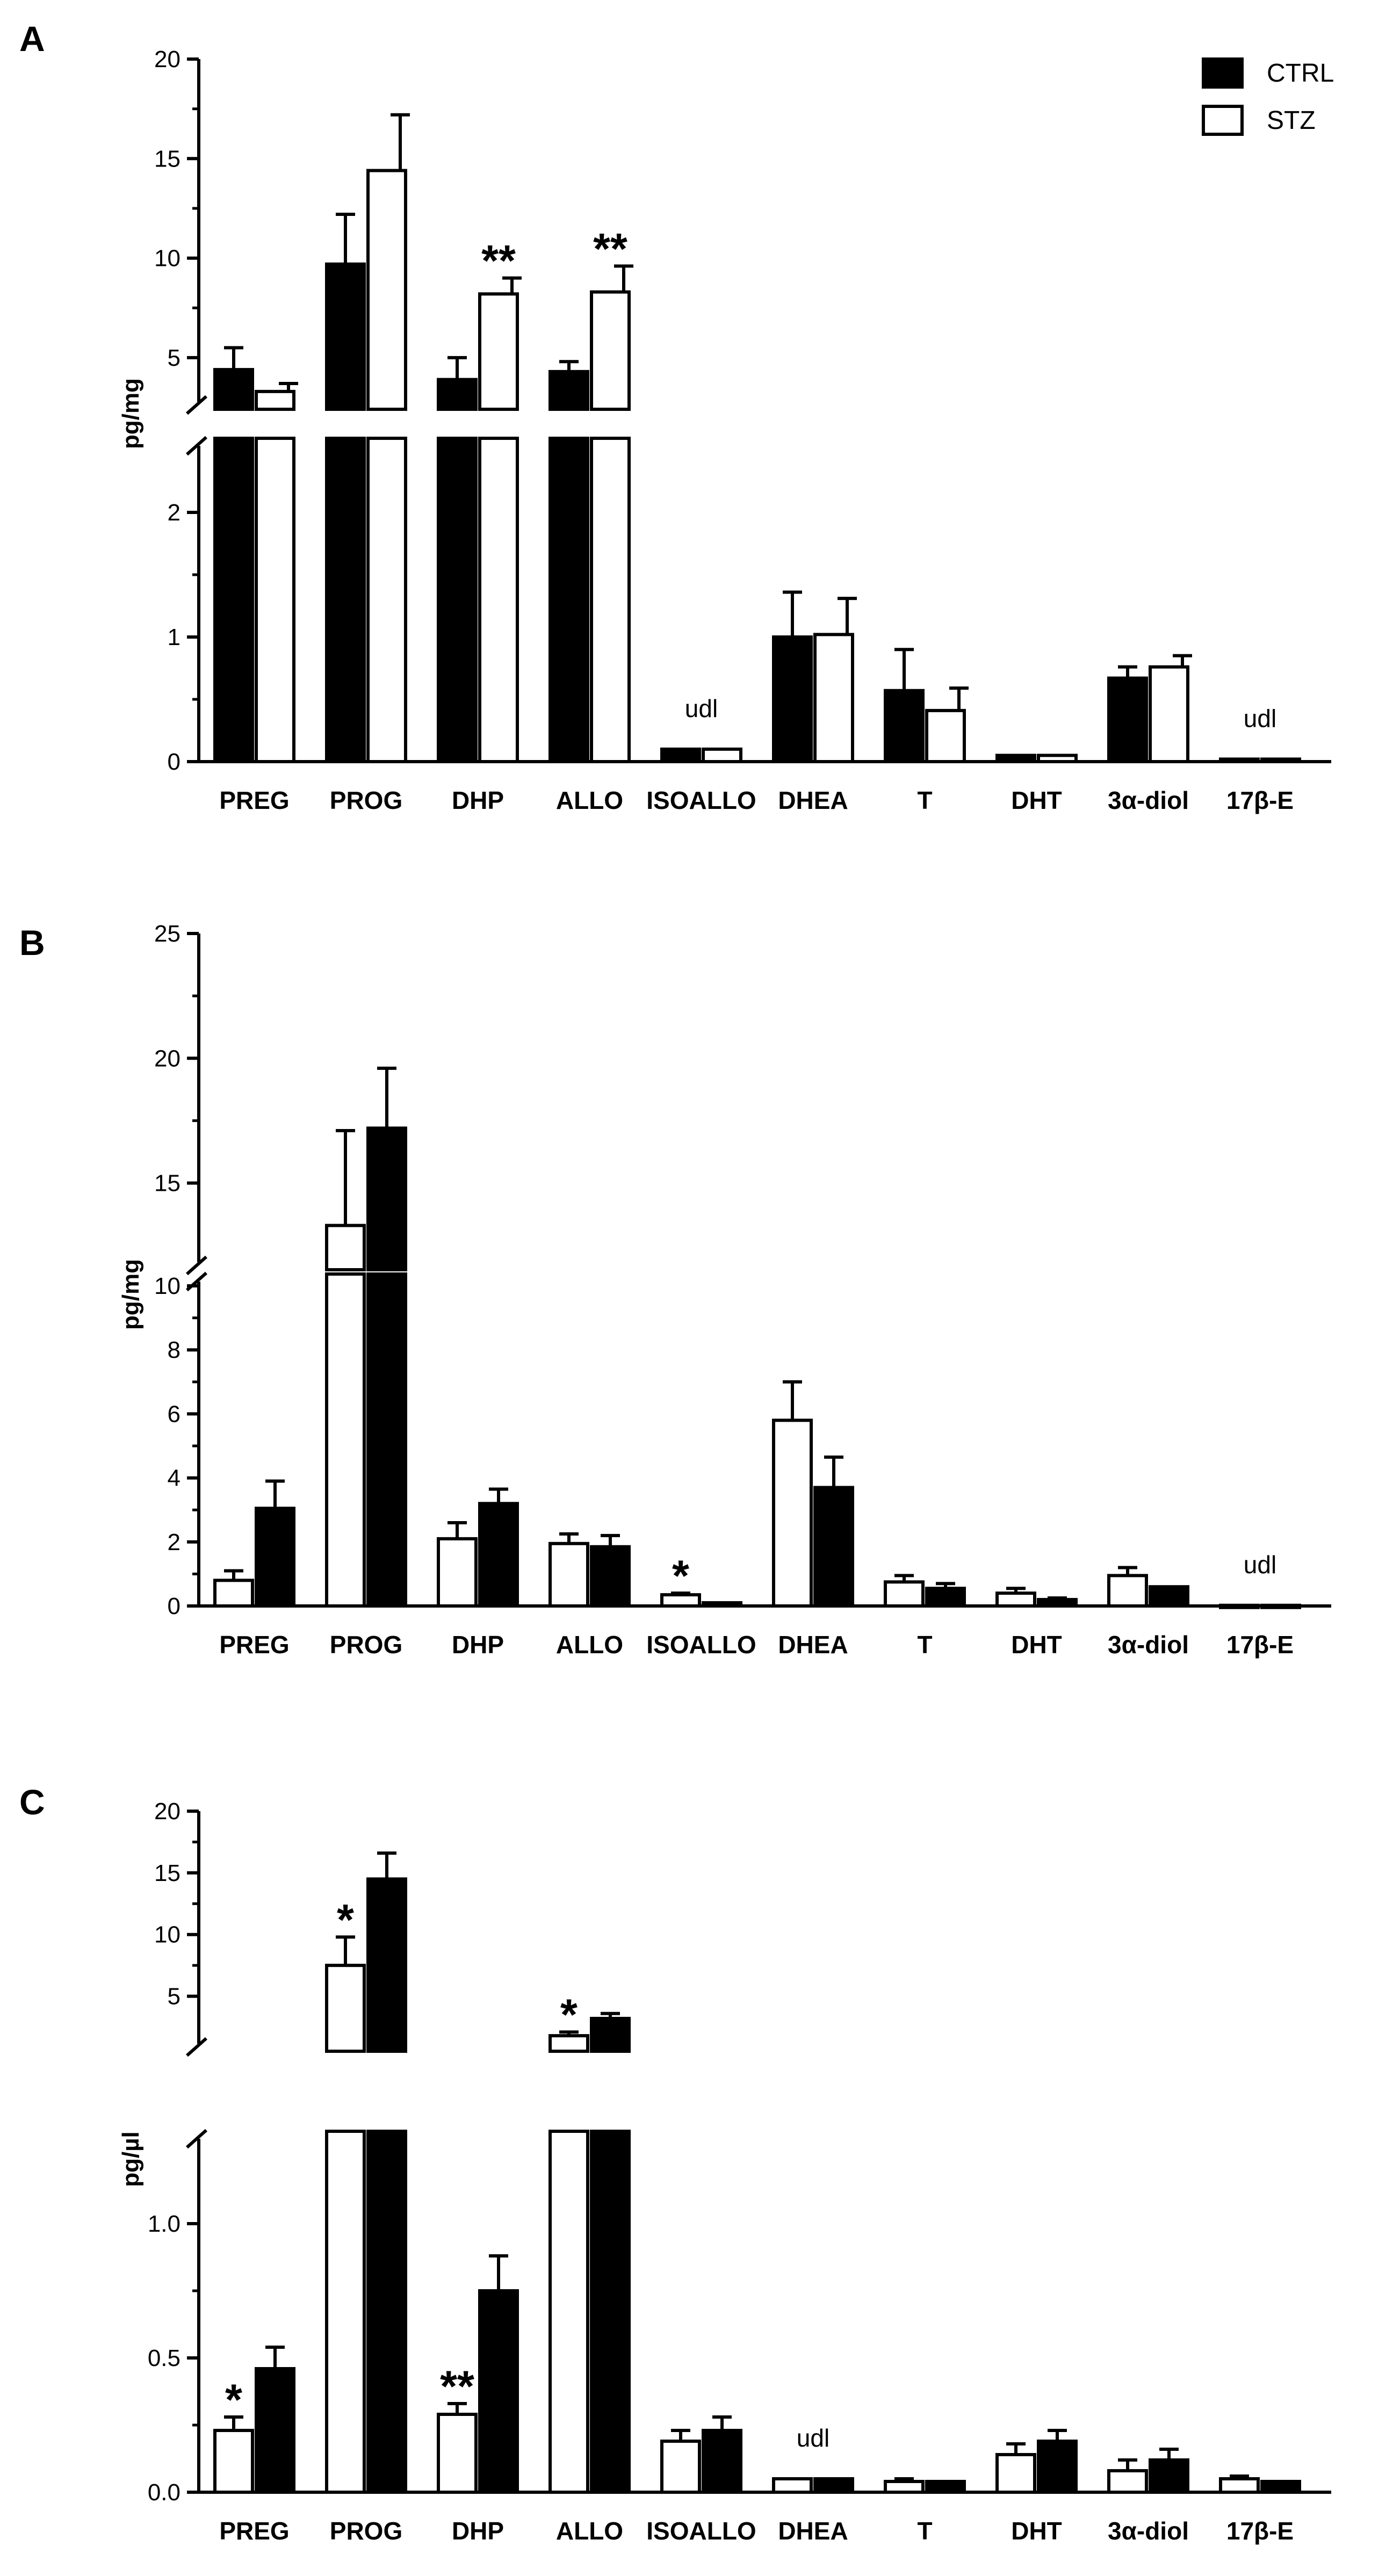 The width and height of the screenshot is (1393, 2576). I want to click on panel-c-x-tick-label-preg: PREG, so click(254, 2531).